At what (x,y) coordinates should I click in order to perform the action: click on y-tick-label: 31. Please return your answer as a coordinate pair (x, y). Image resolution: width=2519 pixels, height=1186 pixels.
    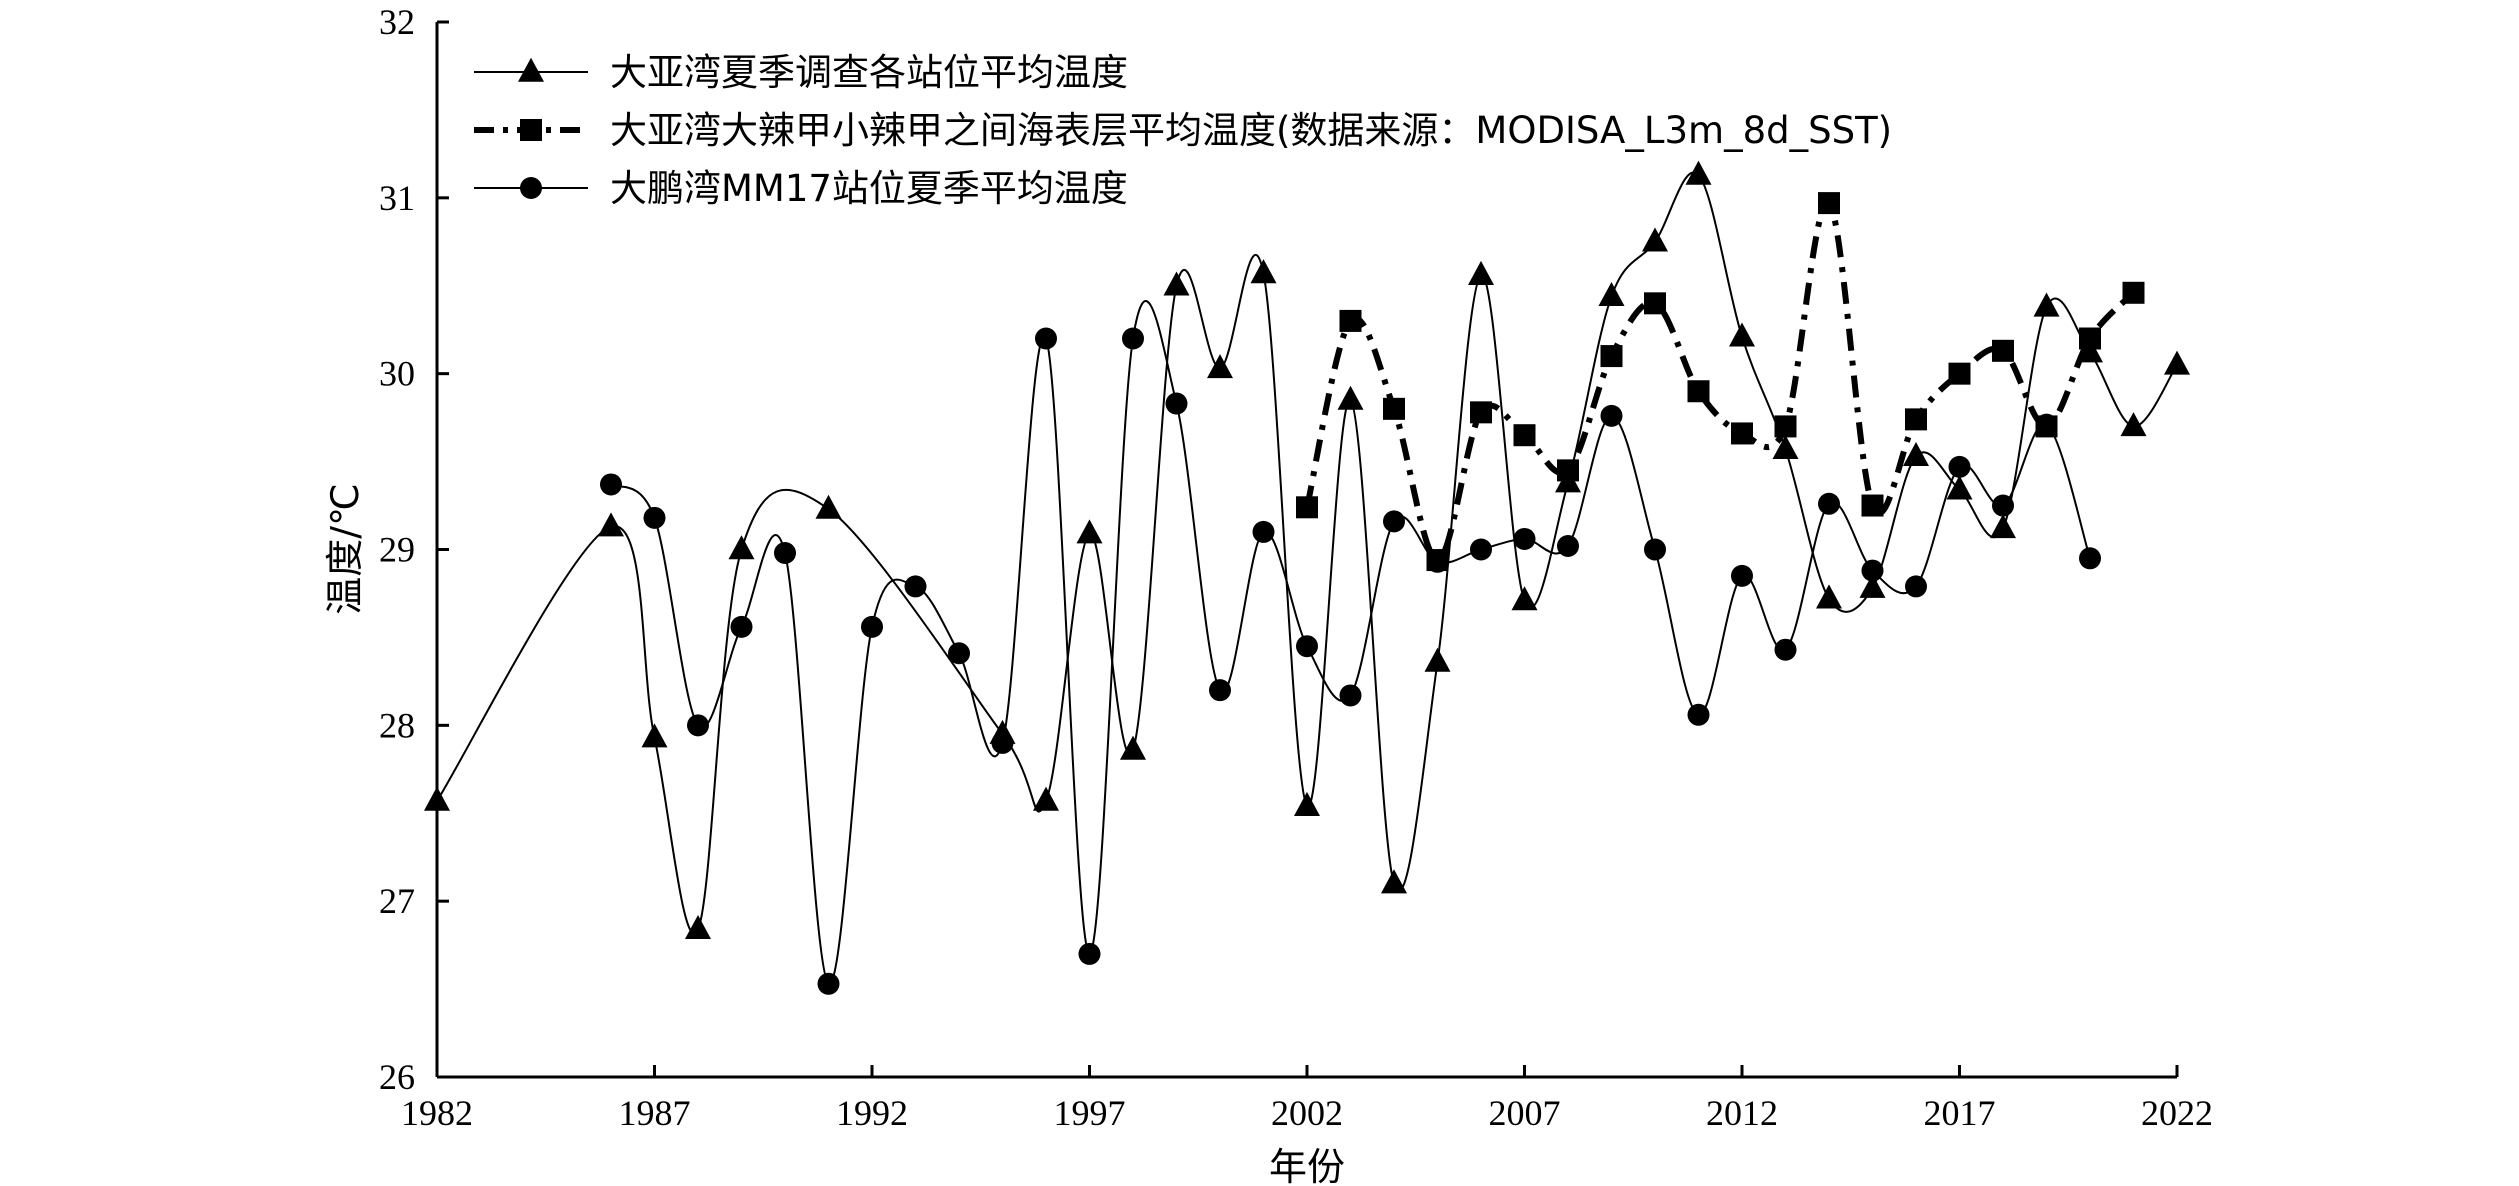
    Looking at the image, I should click on (397, 198).